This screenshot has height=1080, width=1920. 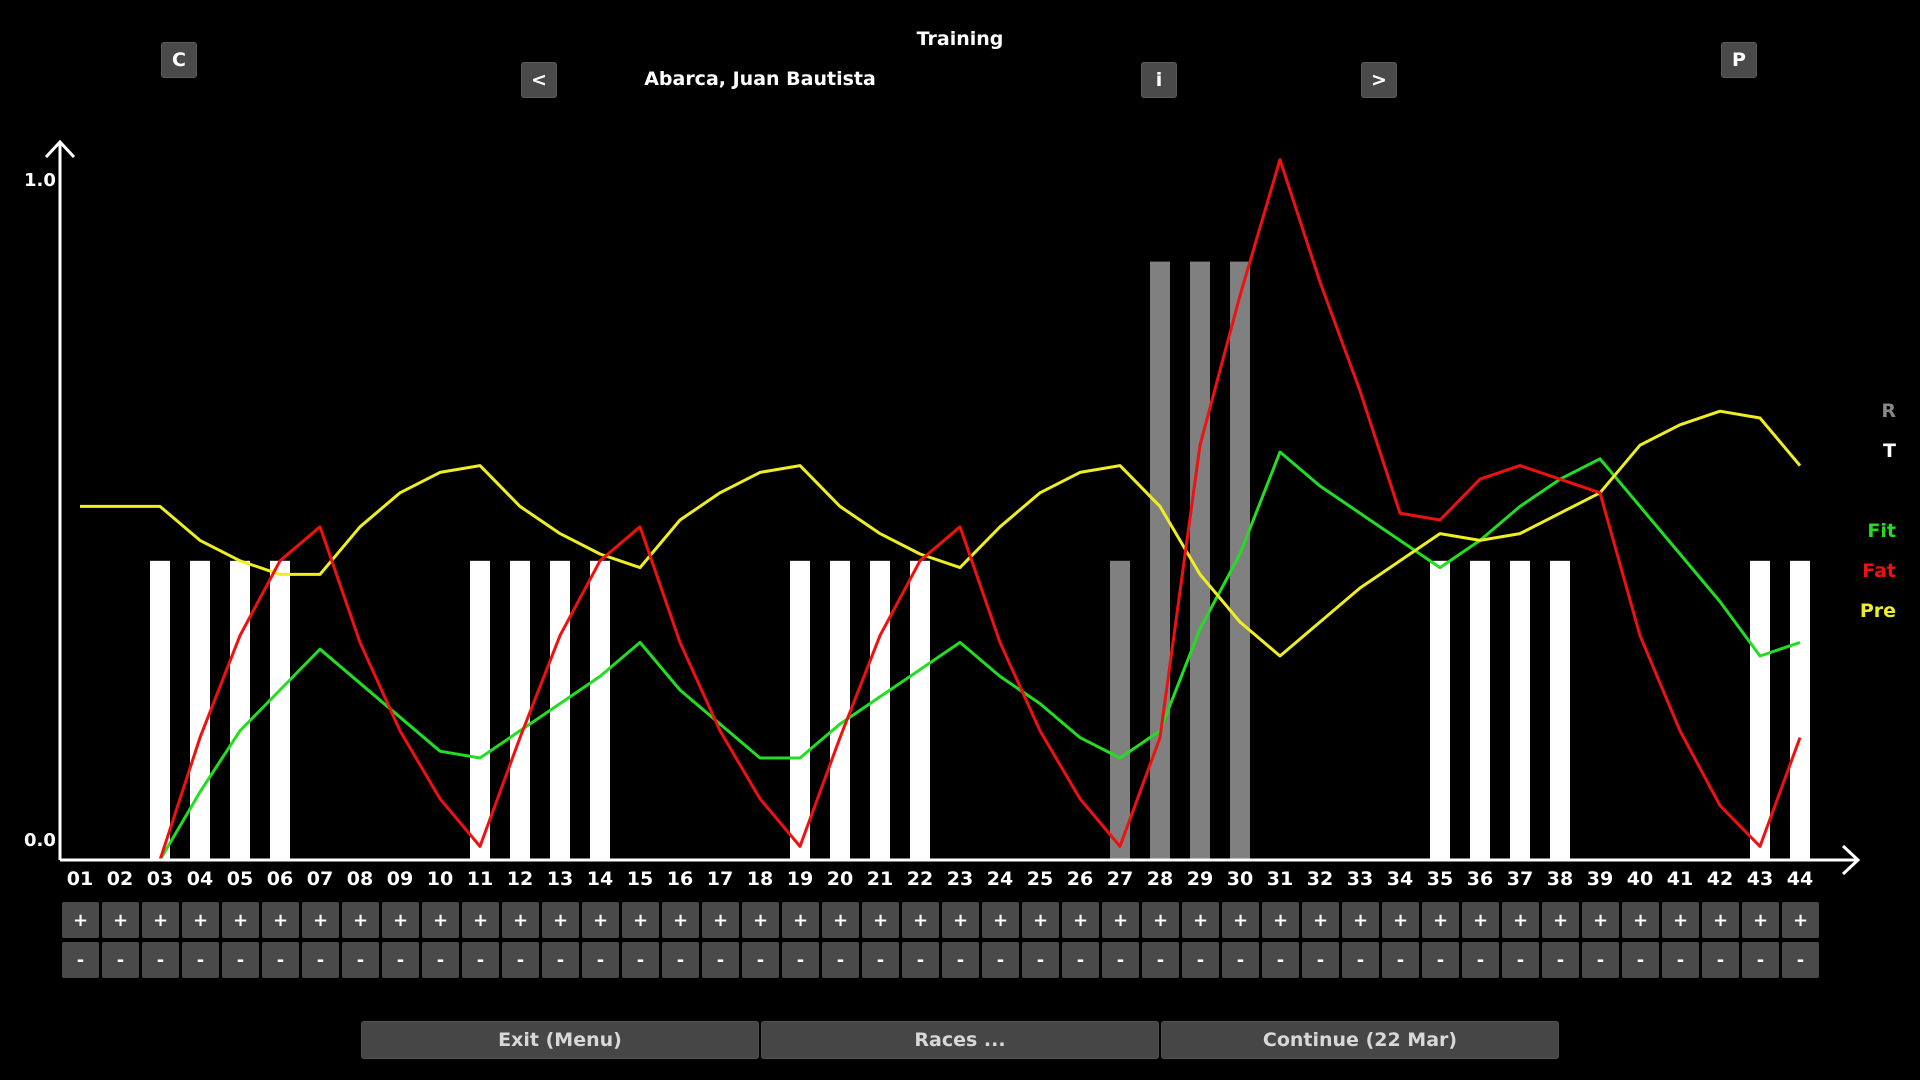 I want to click on decrease-day-13-button: -, so click(x=560, y=960).